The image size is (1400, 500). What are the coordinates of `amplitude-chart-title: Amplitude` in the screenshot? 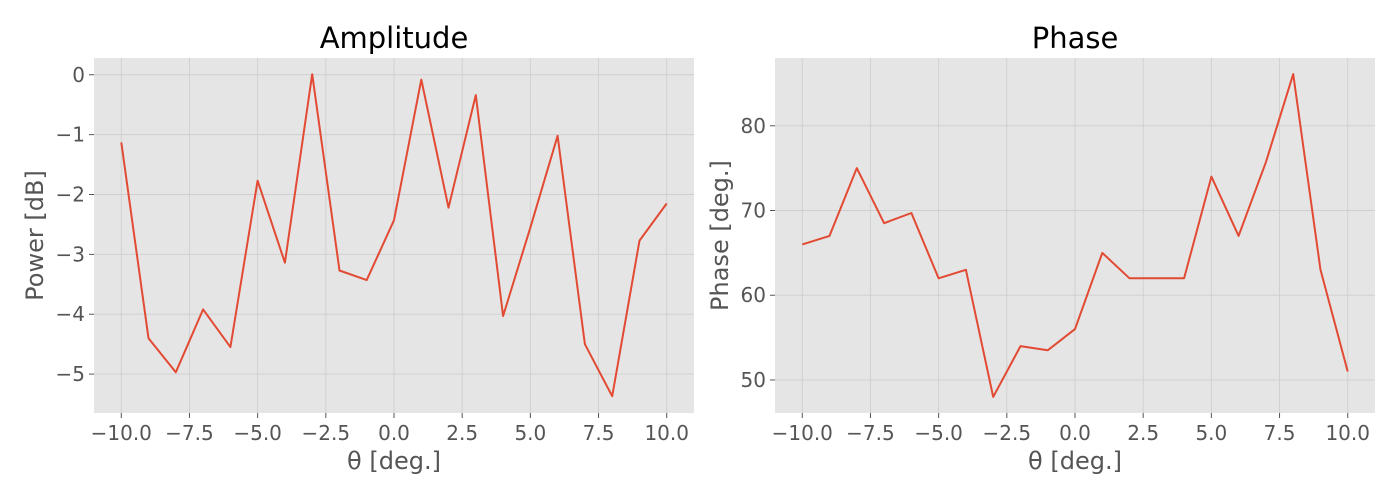 It's located at (394, 38).